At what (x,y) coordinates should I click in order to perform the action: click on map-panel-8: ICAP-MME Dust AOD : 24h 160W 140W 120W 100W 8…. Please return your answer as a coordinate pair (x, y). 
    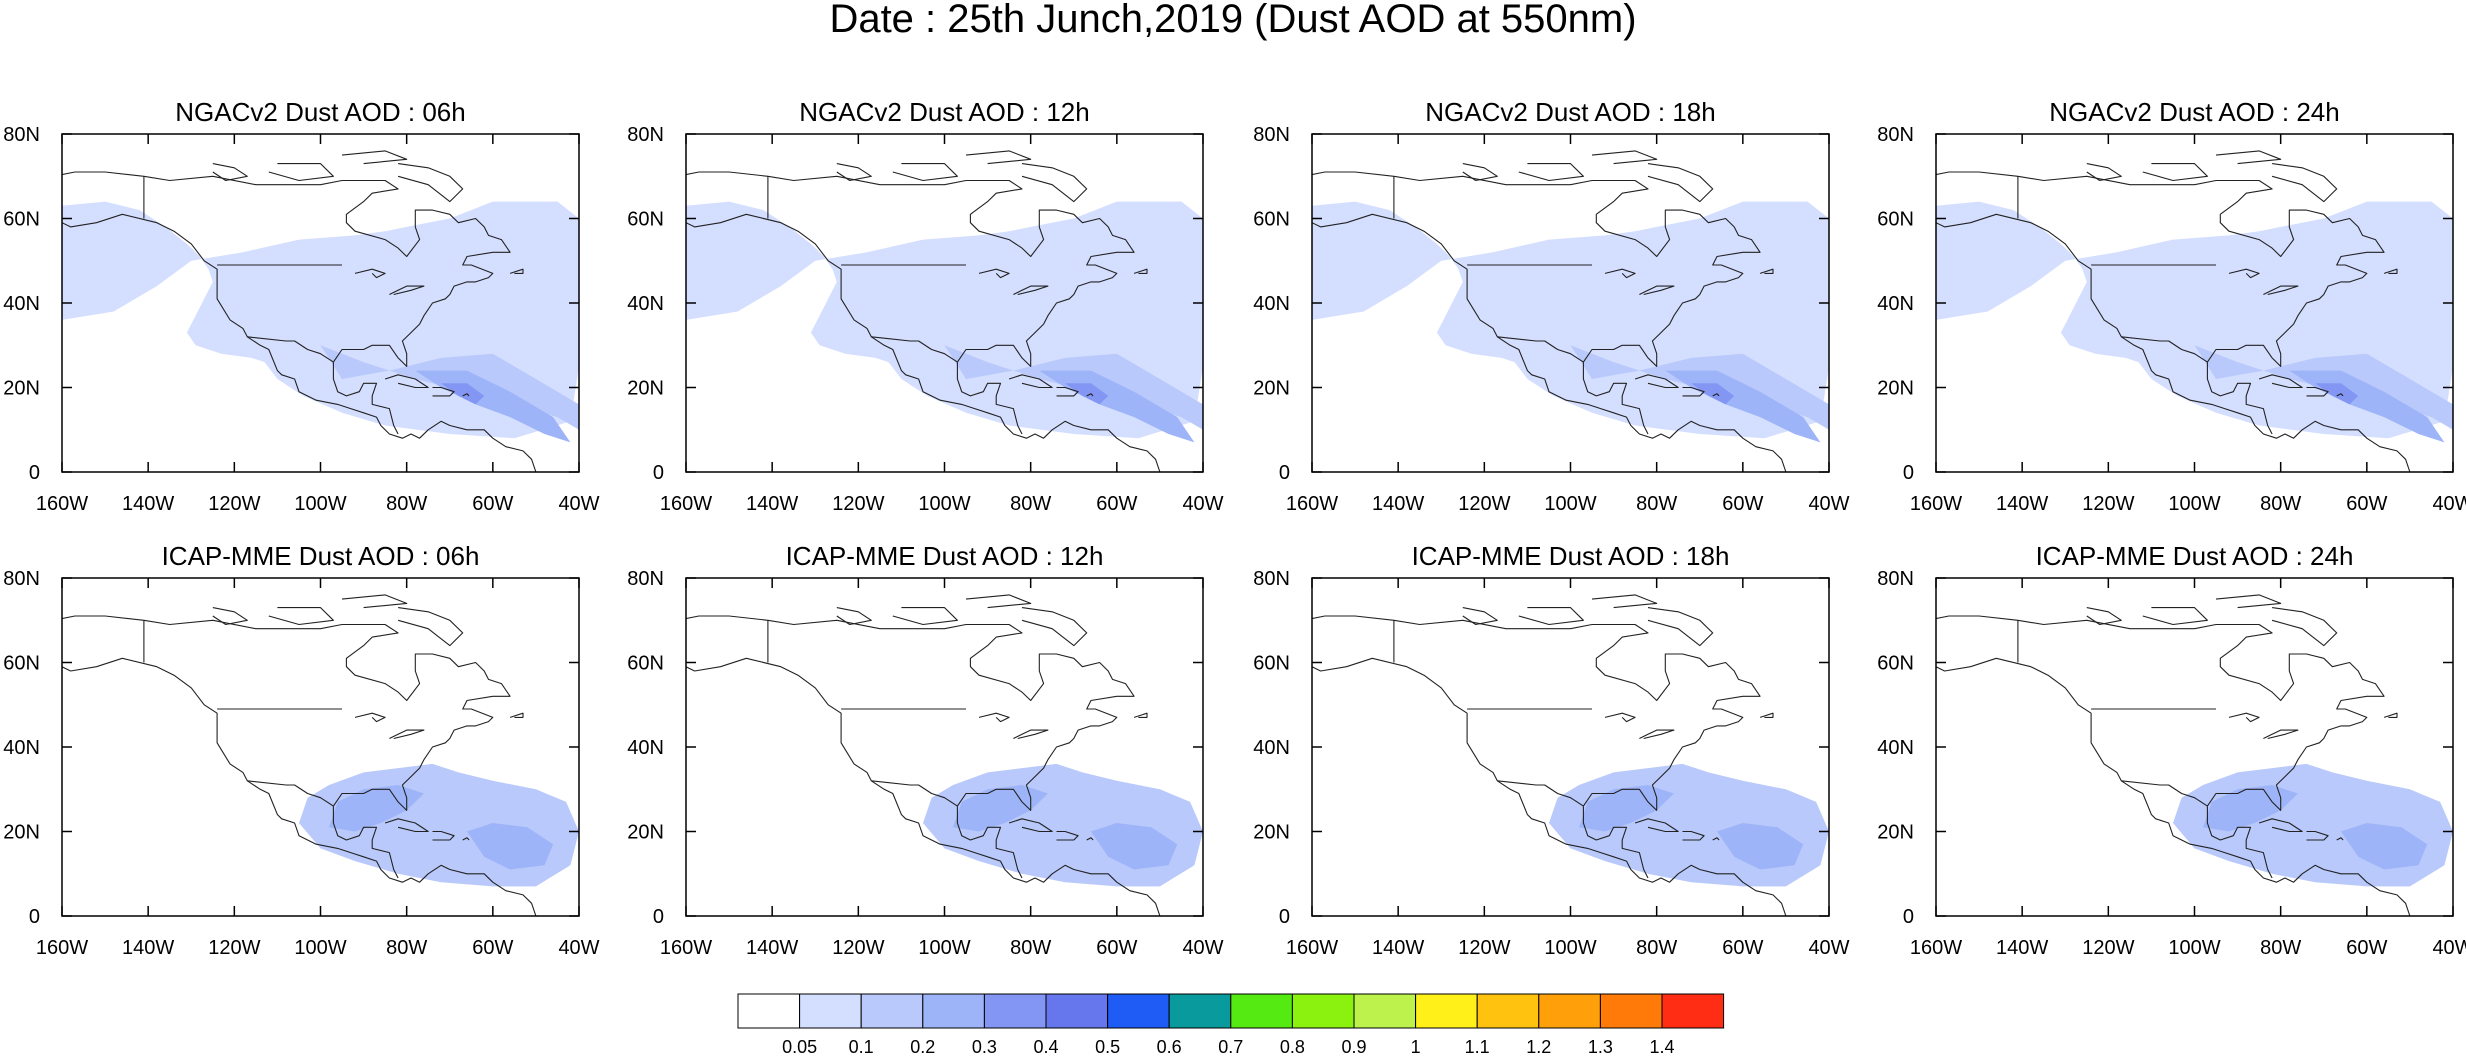
    Looking at the image, I should click on (2171, 750).